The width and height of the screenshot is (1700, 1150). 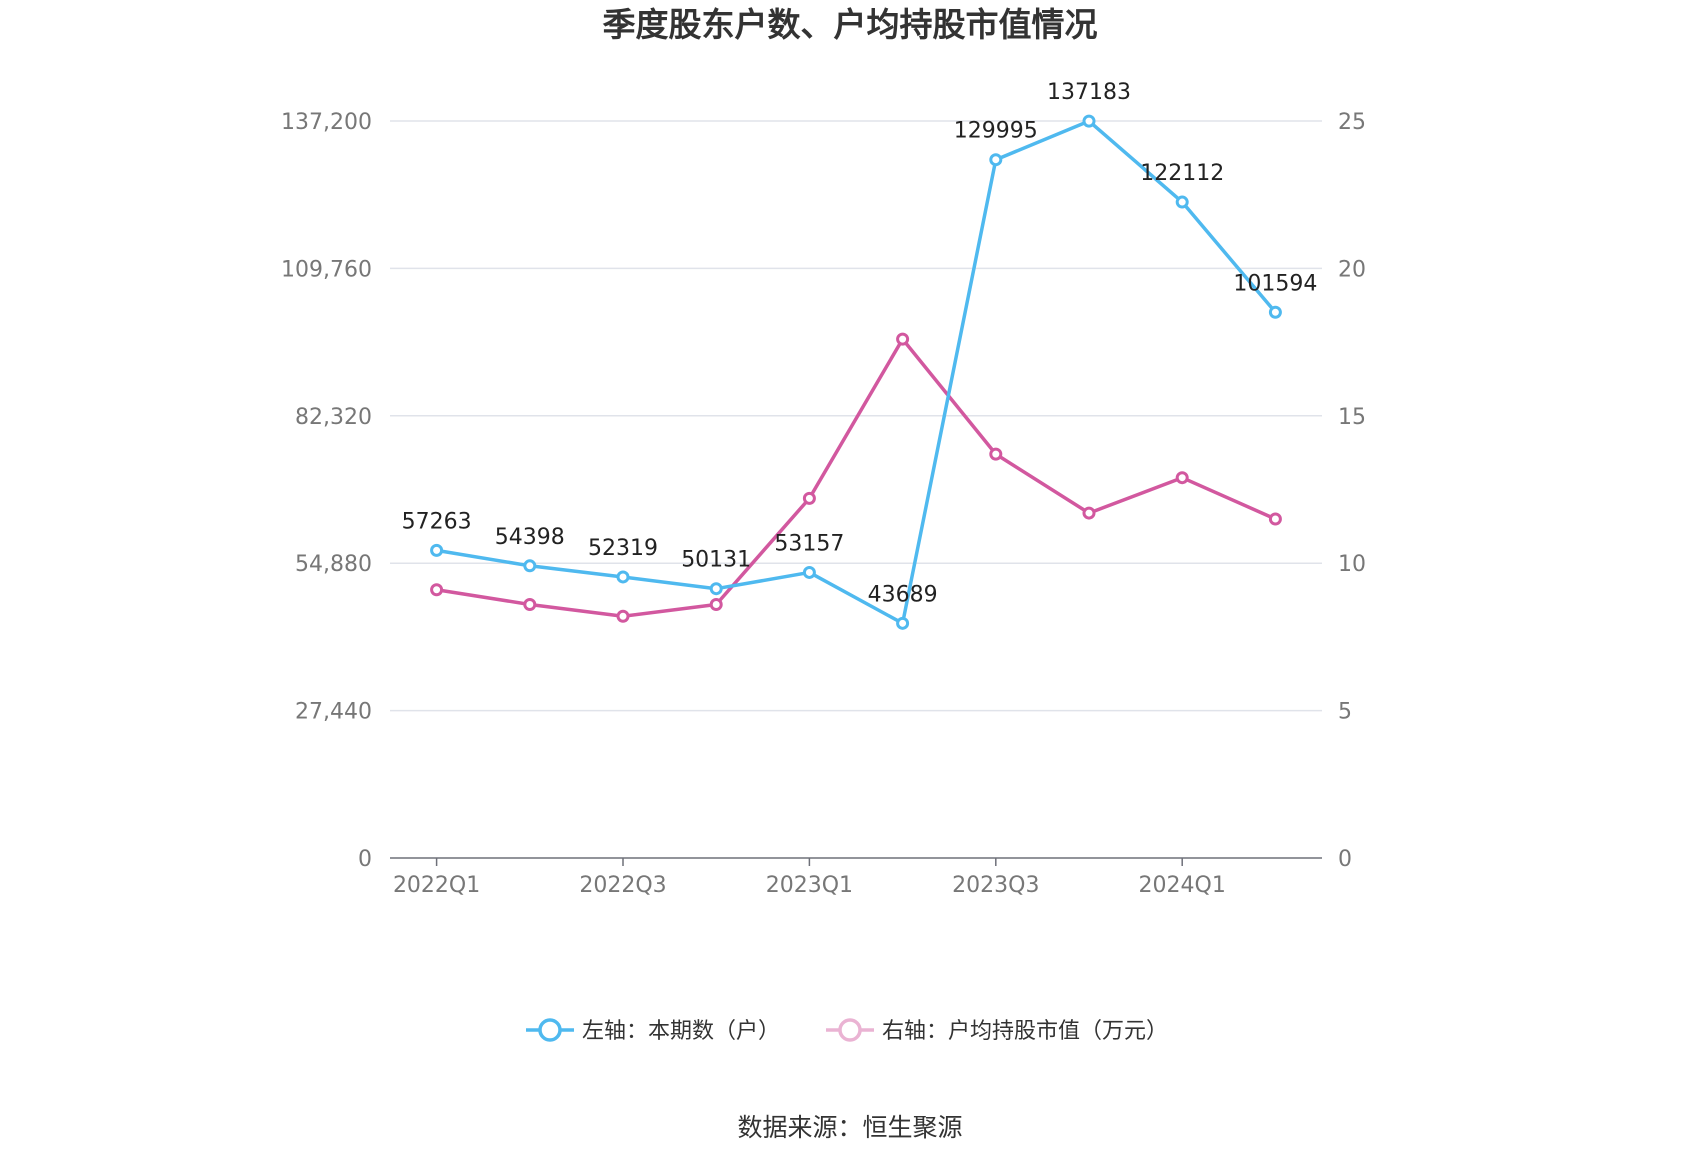 I want to click on right-axis-tick-label: 10, so click(x=1352, y=564).